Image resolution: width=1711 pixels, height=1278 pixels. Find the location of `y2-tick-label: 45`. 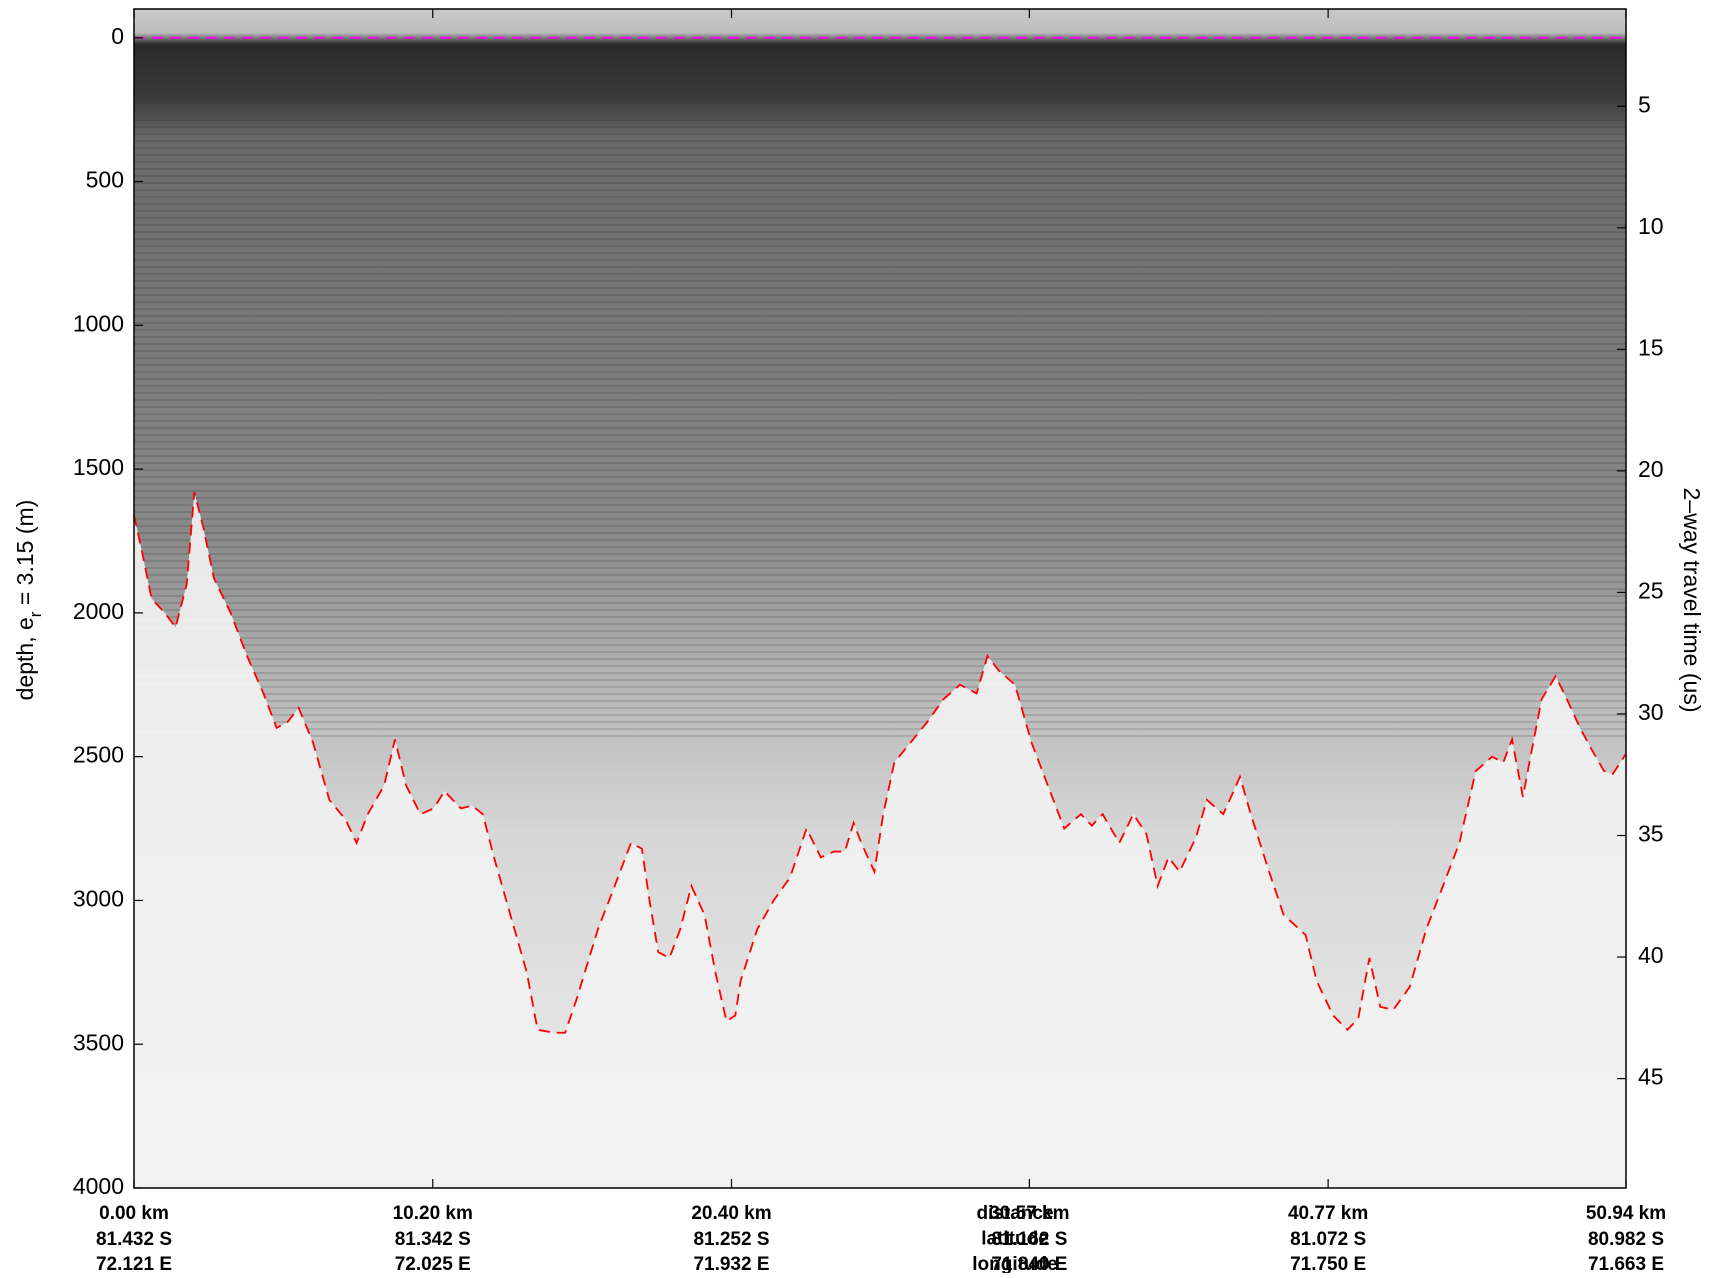

y2-tick-label: 45 is located at coordinates (1651, 1077).